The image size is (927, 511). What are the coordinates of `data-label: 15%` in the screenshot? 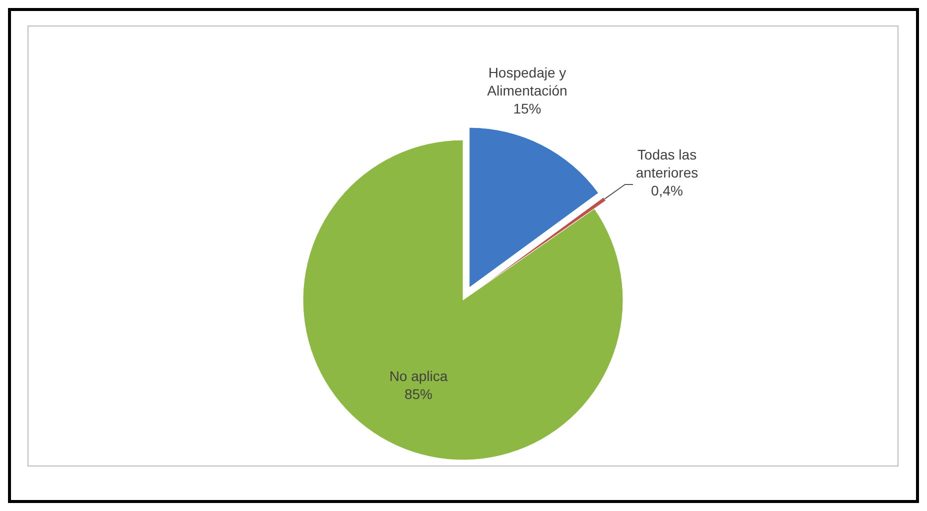 It's located at (527, 108).